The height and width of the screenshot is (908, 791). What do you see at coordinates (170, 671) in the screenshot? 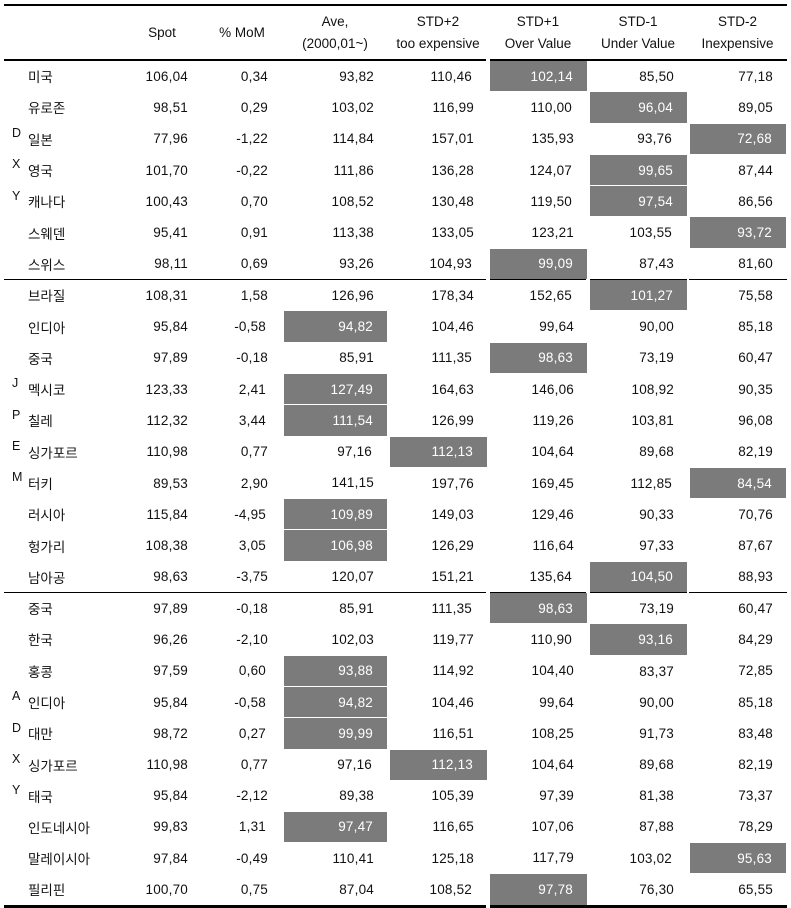
I see `value-cell: 97,59` at bounding box center [170, 671].